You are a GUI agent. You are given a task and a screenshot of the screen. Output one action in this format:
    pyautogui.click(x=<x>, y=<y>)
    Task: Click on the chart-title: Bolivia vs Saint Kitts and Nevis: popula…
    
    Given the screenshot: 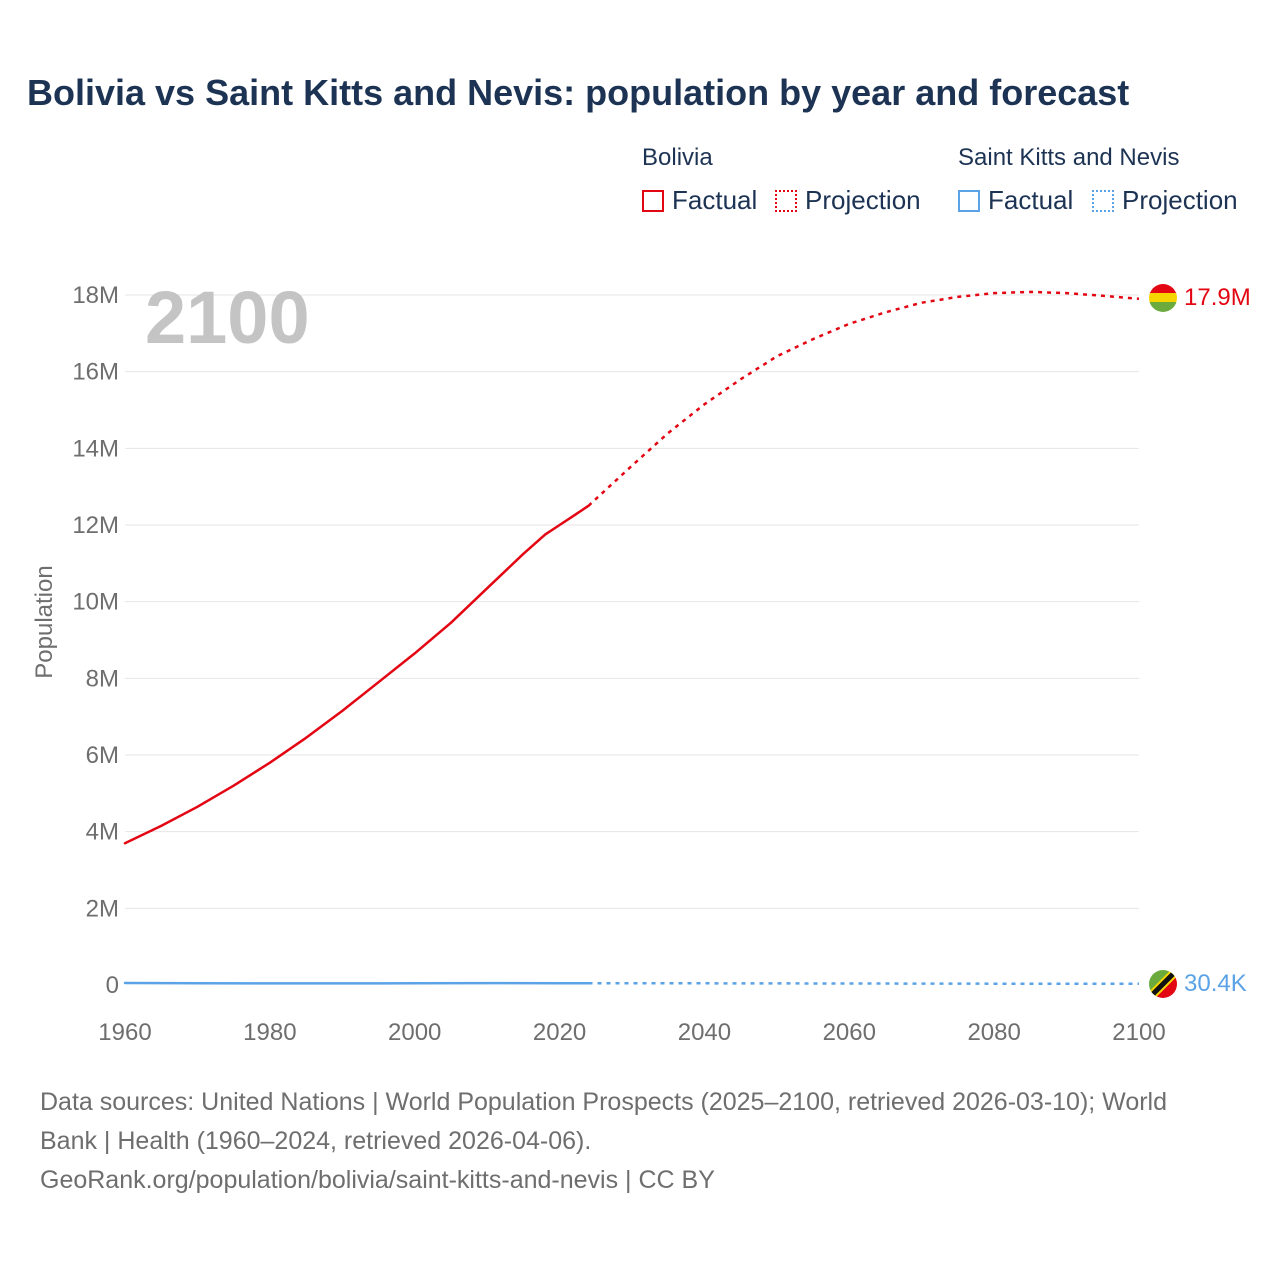 What is the action you would take?
    pyautogui.click(x=578, y=92)
    